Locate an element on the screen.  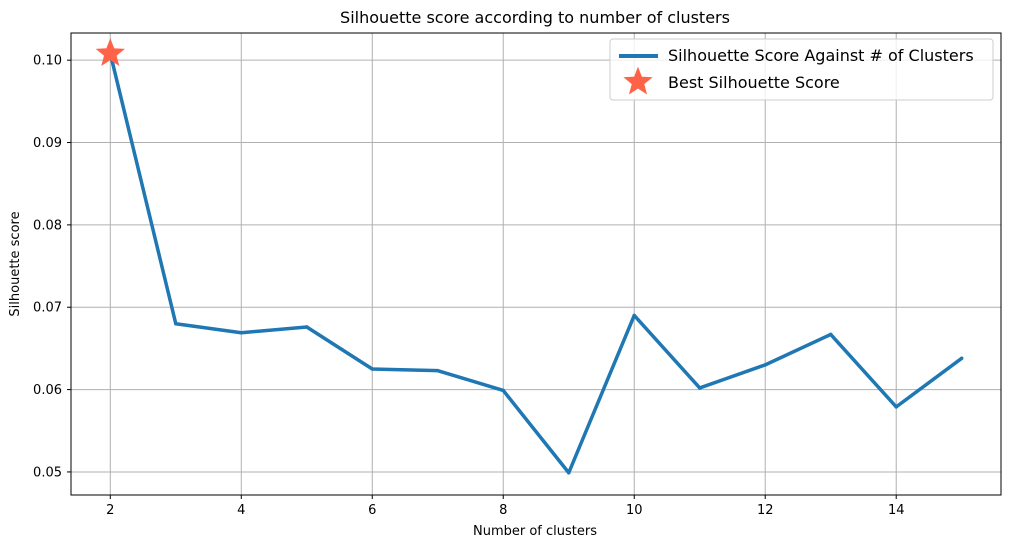
x-tick-label: 6 is located at coordinates (372, 510).